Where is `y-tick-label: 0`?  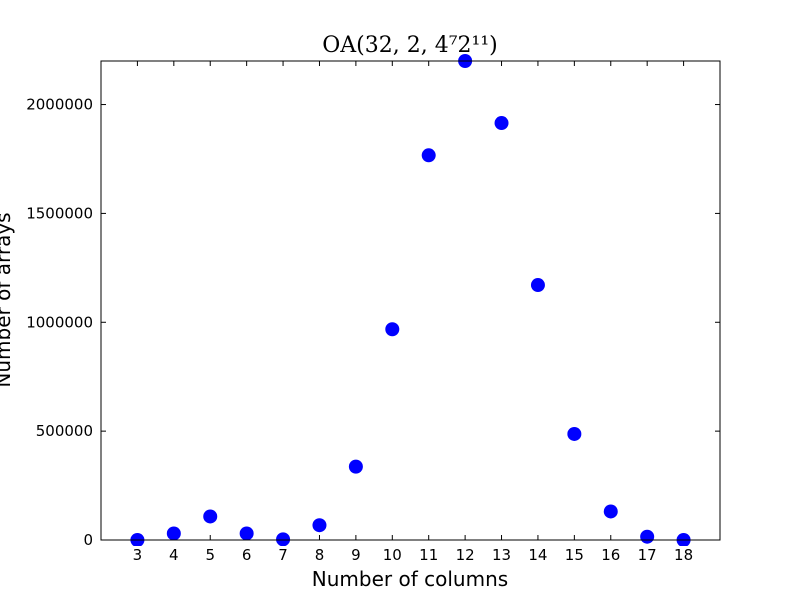 y-tick-label: 0 is located at coordinates (88, 540).